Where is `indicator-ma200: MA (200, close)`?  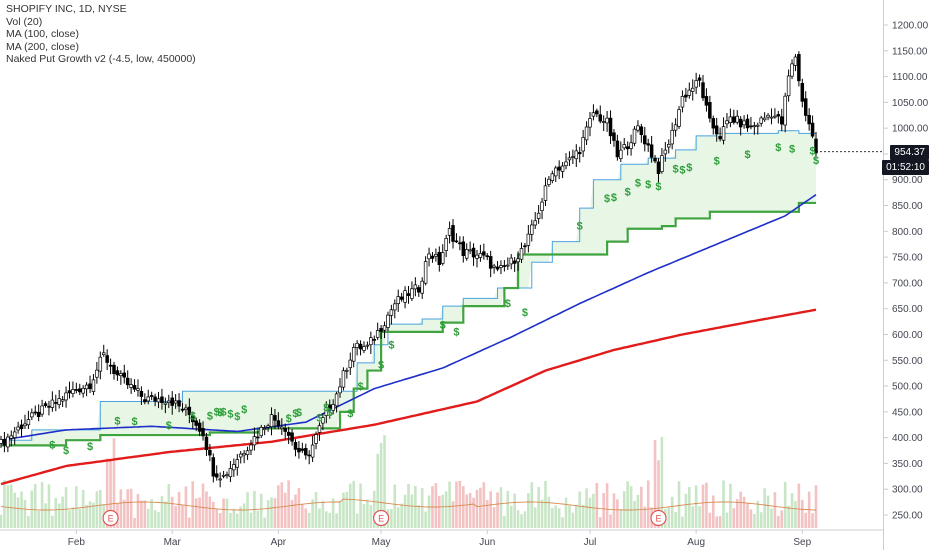
indicator-ma200: MA (200, close) is located at coordinates (42, 46).